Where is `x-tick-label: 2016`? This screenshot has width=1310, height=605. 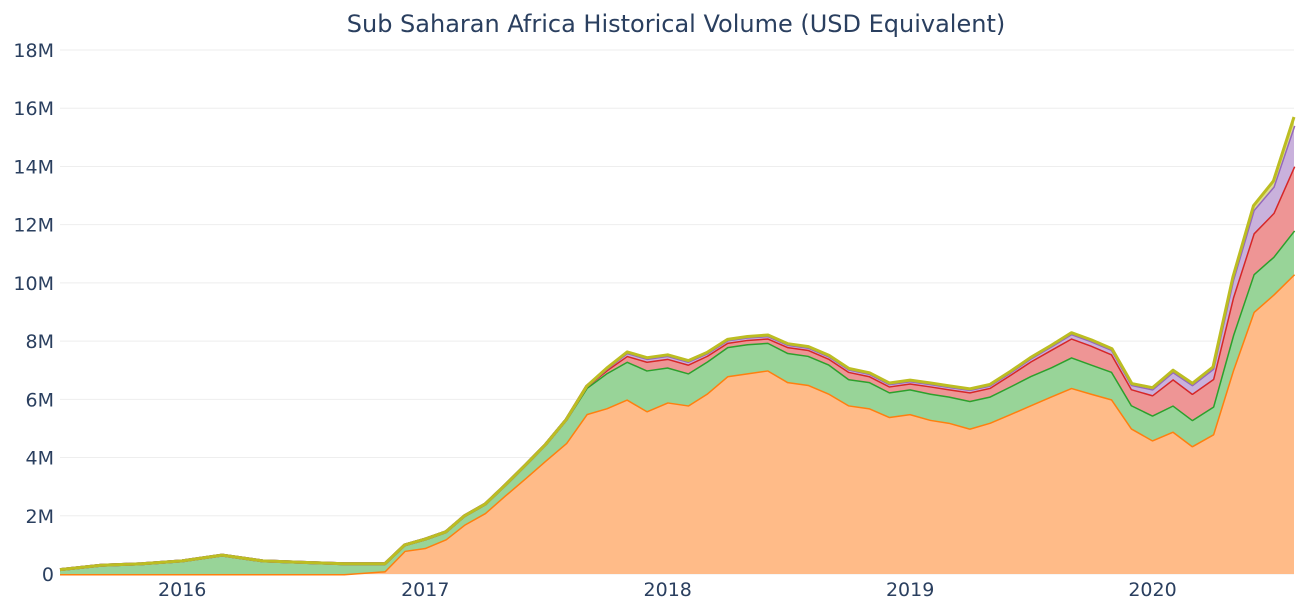 x-tick-label: 2016 is located at coordinates (182, 590).